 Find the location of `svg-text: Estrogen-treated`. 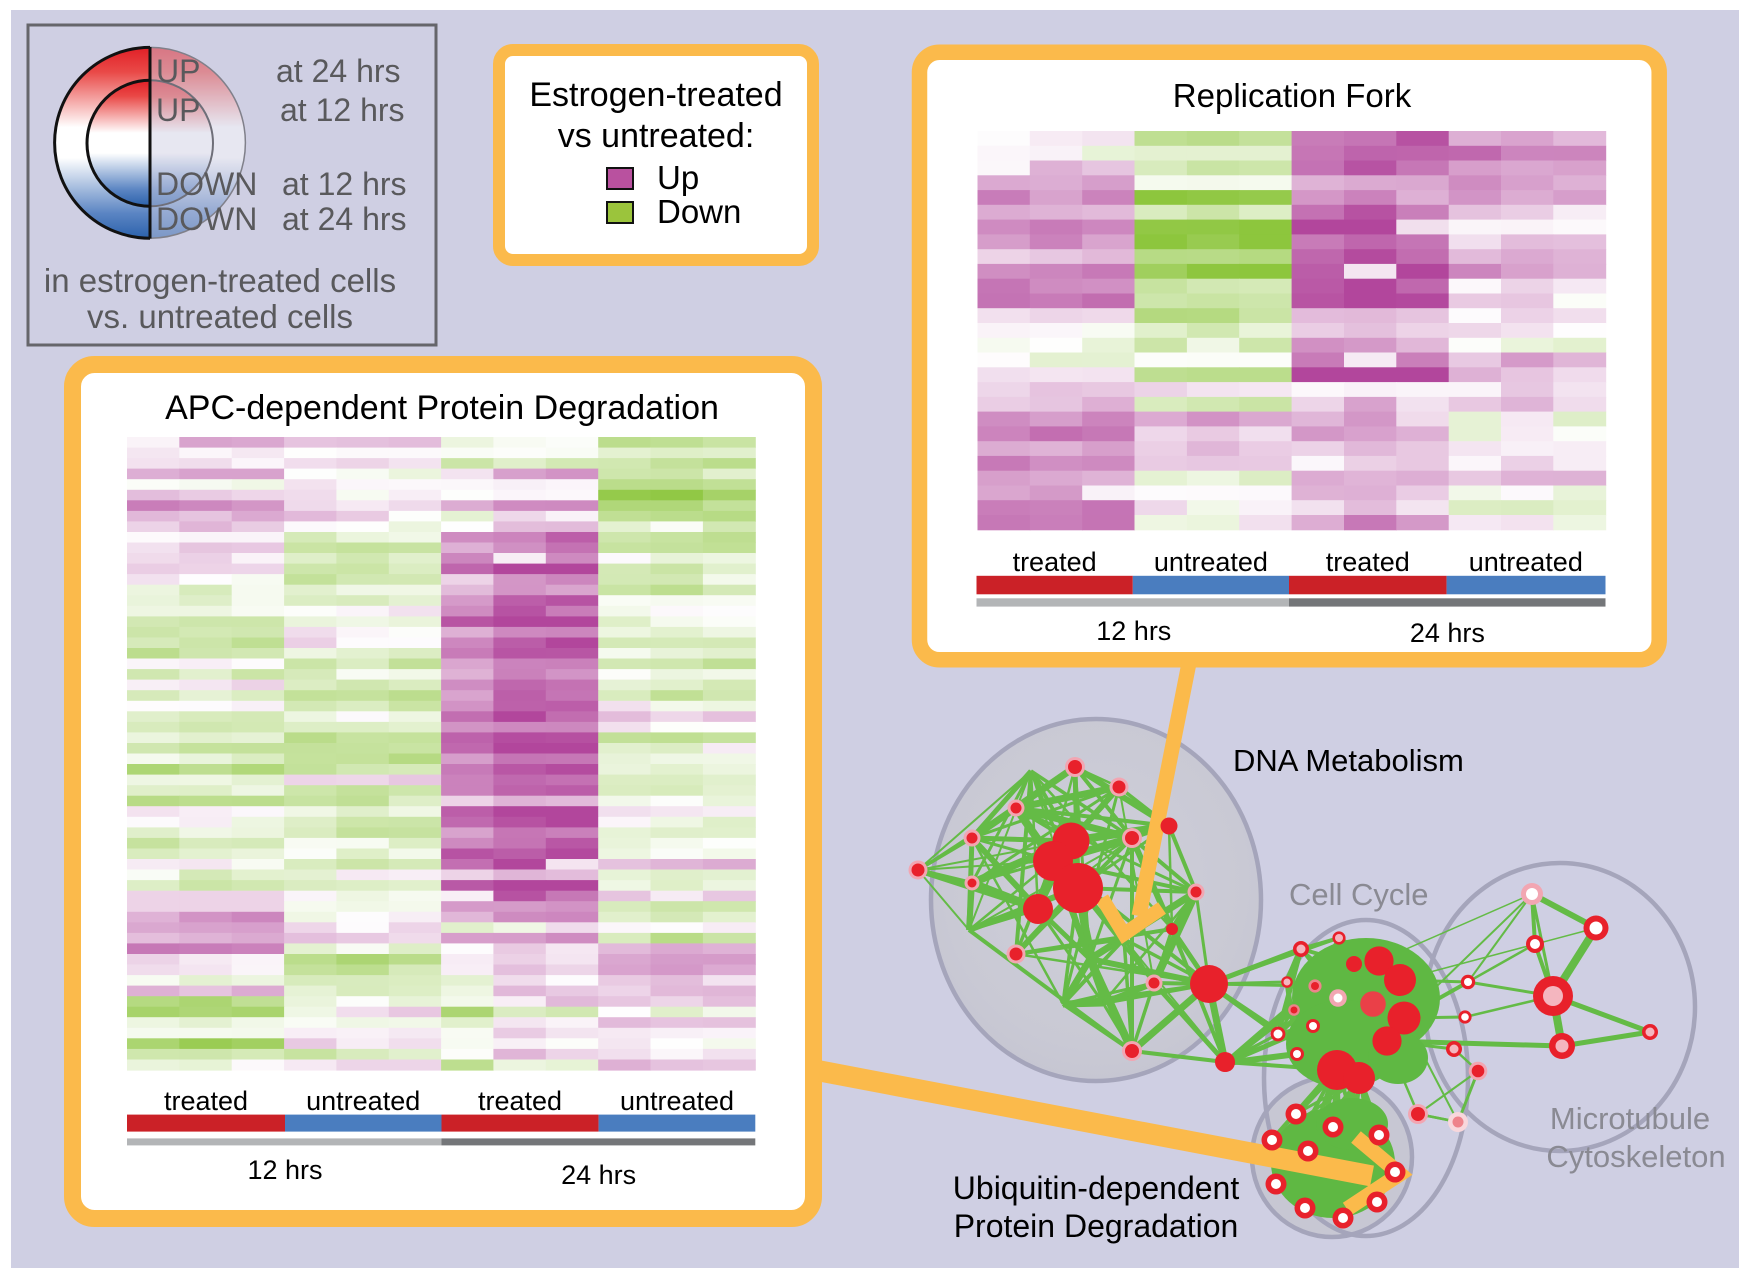

svg-text: Estrogen-treated is located at coordinates (655, 95).